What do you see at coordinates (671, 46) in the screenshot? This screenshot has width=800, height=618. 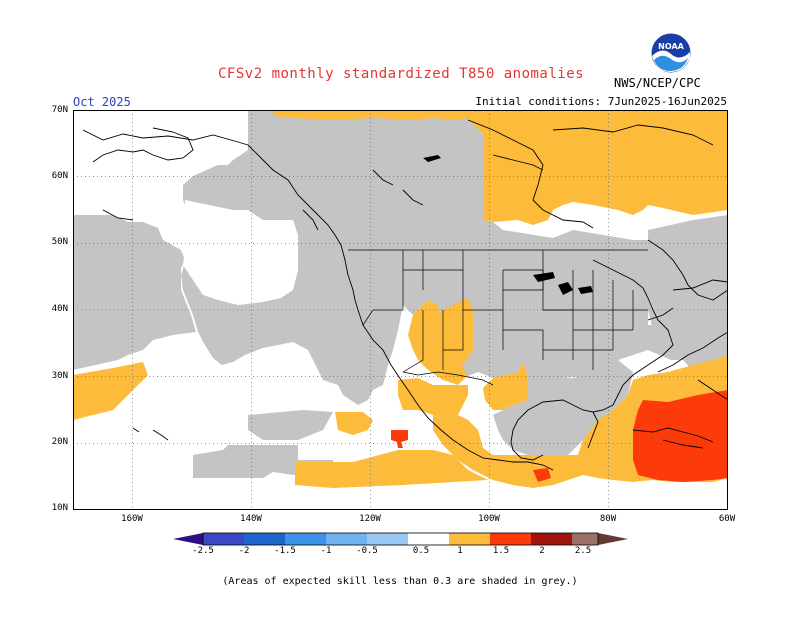 I see `logo-text: NOAA` at bounding box center [671, 46].